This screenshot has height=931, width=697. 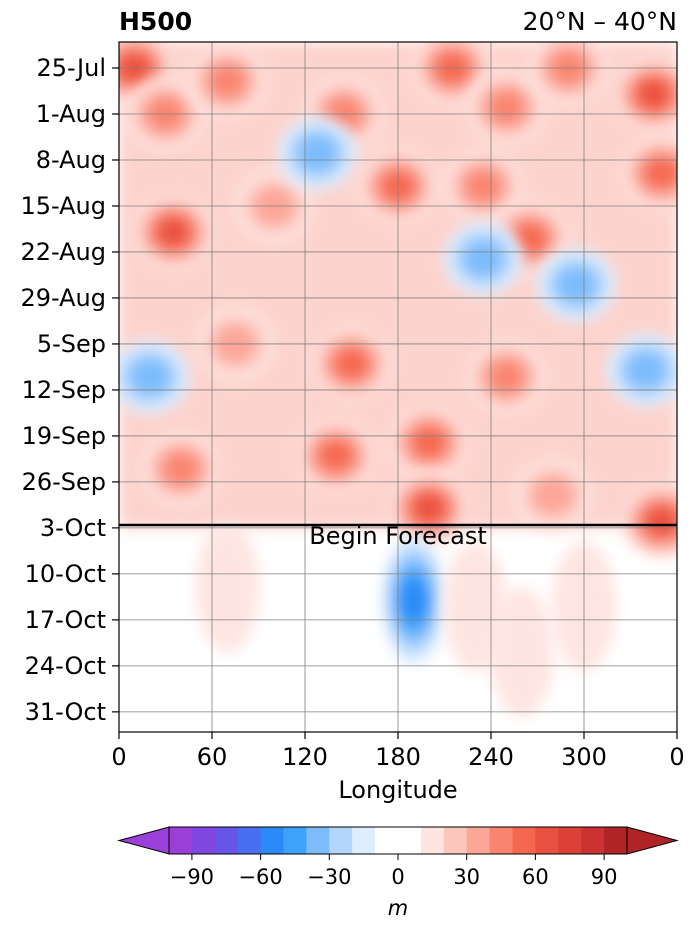 What do you see at coordinates (70, 159) in the screenshot?
I see `y-tick-label: 8-Aug` at bounding box center [70, 159].